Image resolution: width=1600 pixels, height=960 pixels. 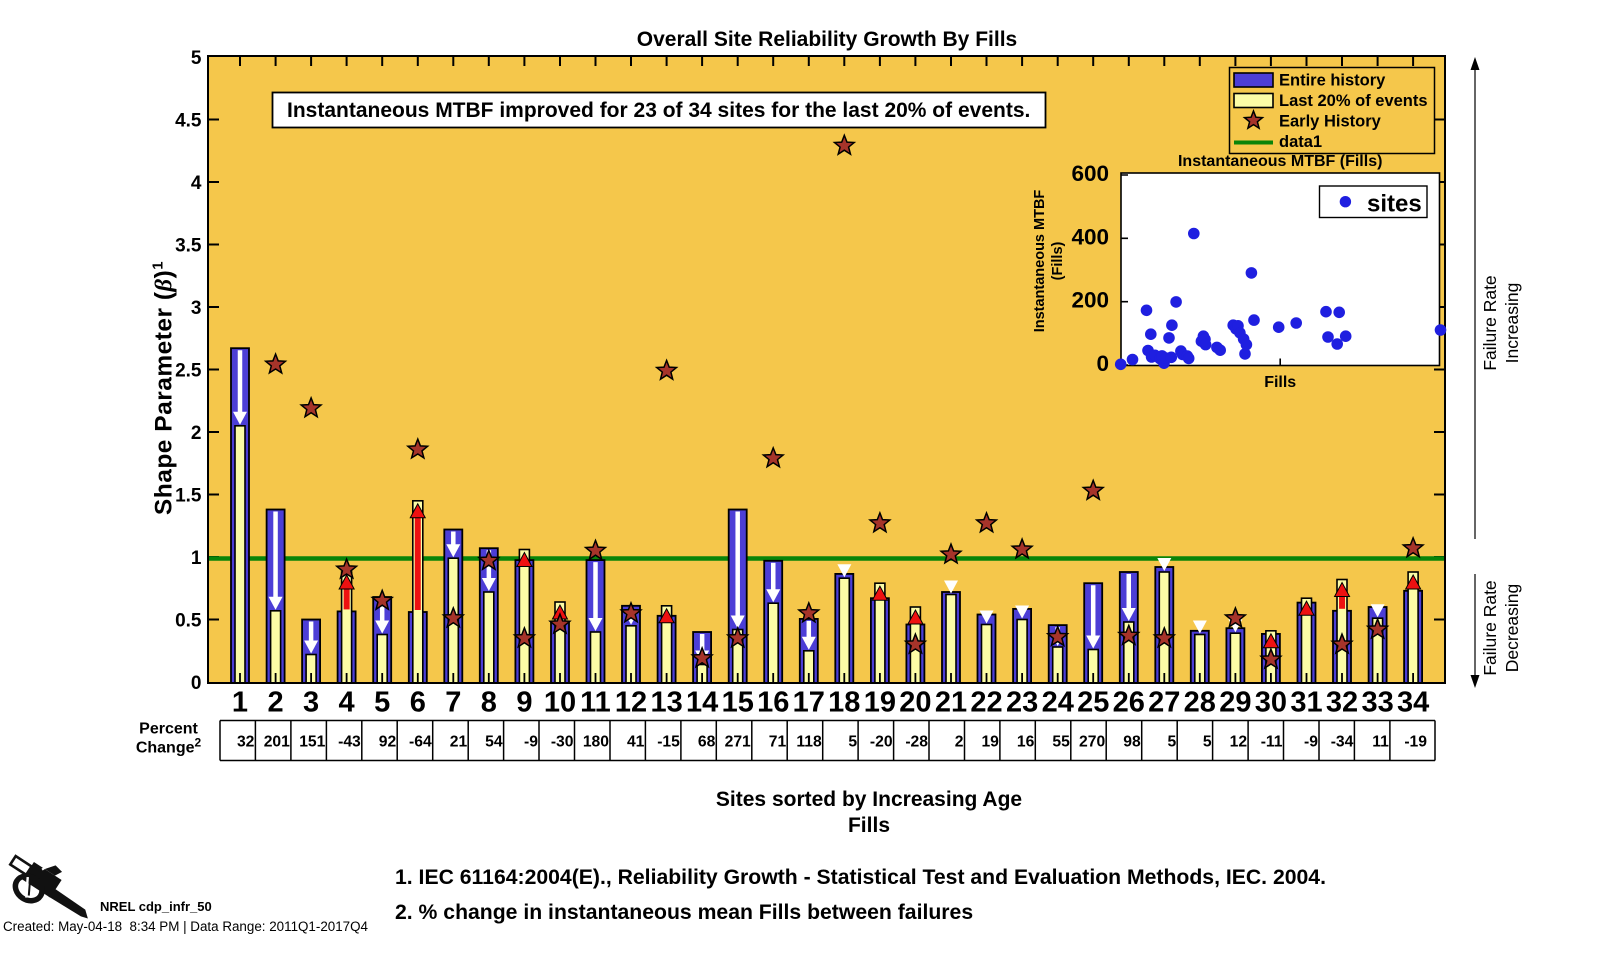 What do you see at coordinates (1272, 742) in the screenshot?
I see `svg-text: -11` at bounding box center [1272, 742].